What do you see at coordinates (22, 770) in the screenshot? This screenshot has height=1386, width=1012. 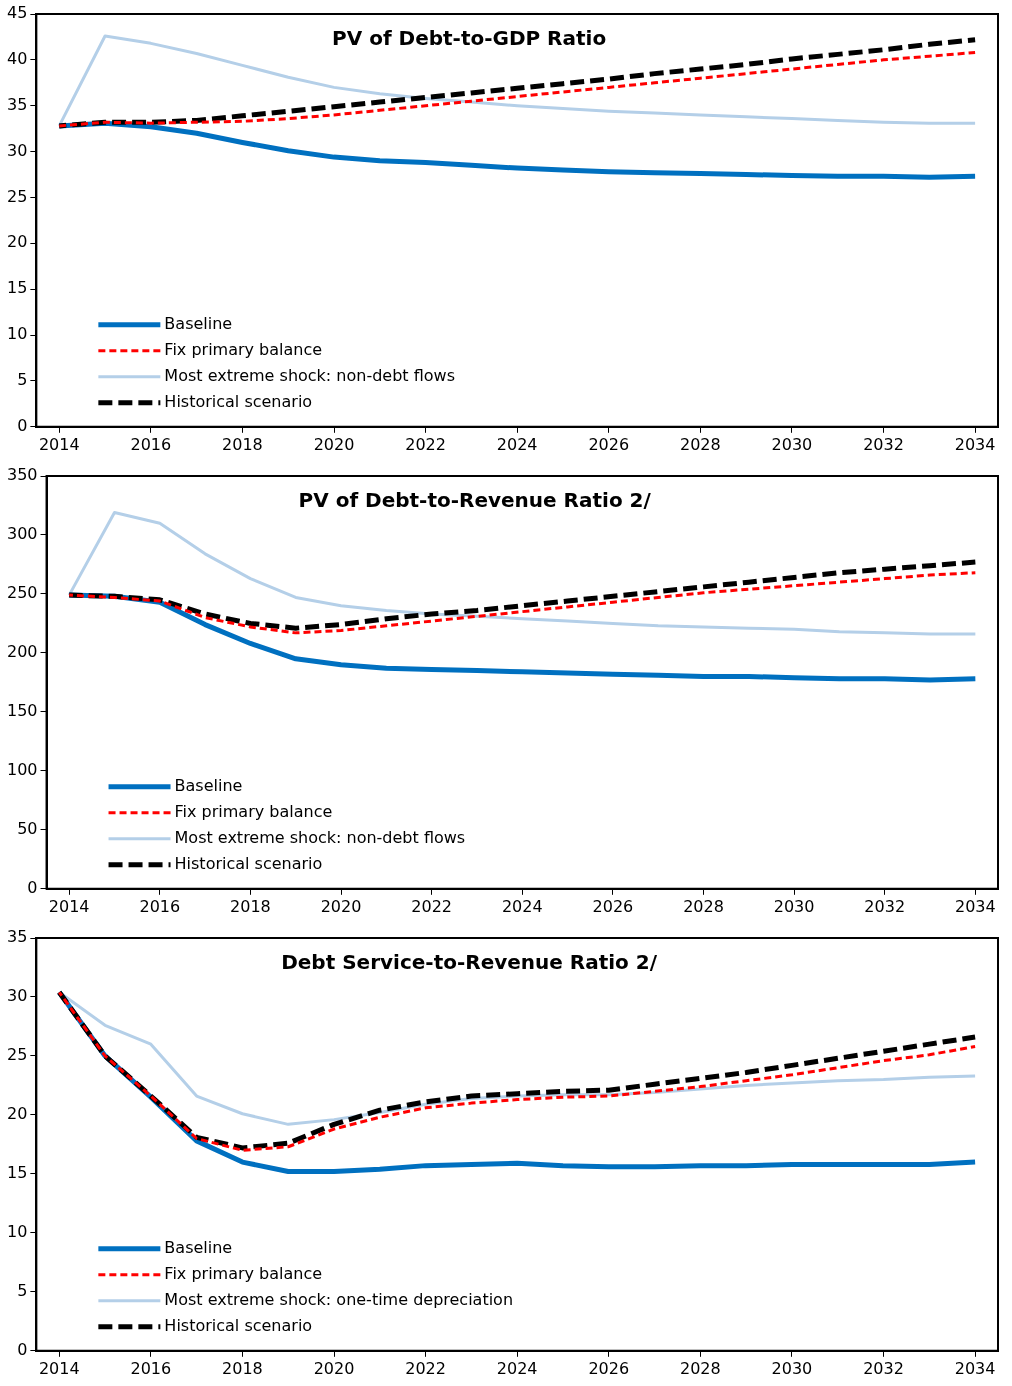 I see `y-tick-label: 100` at bounding box center [22, 770].